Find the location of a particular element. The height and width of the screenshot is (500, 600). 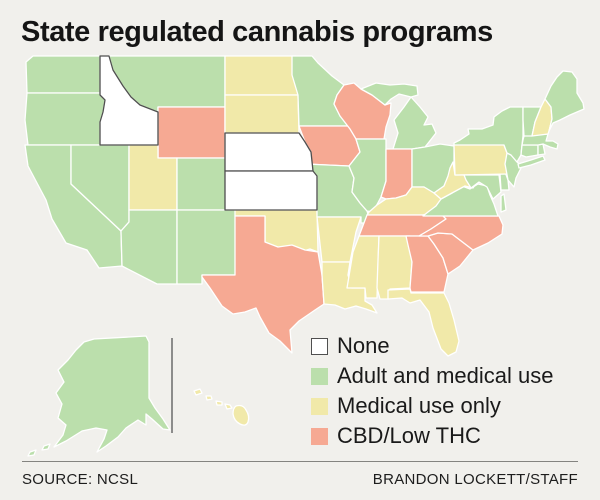

credit-text: BRANDON LOCKETT/STAFF is located at coordinates (475, 479).